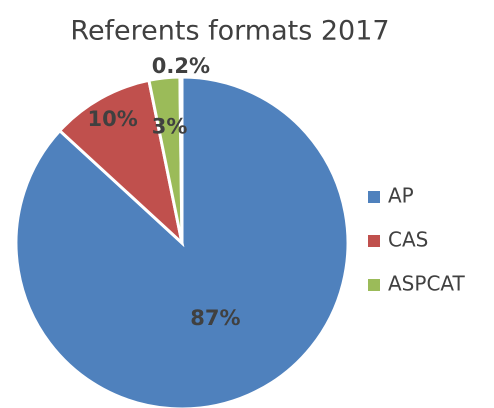 This screenshot has width=494, height=408. I want to click on legend-label: AP, so click(401, 196).